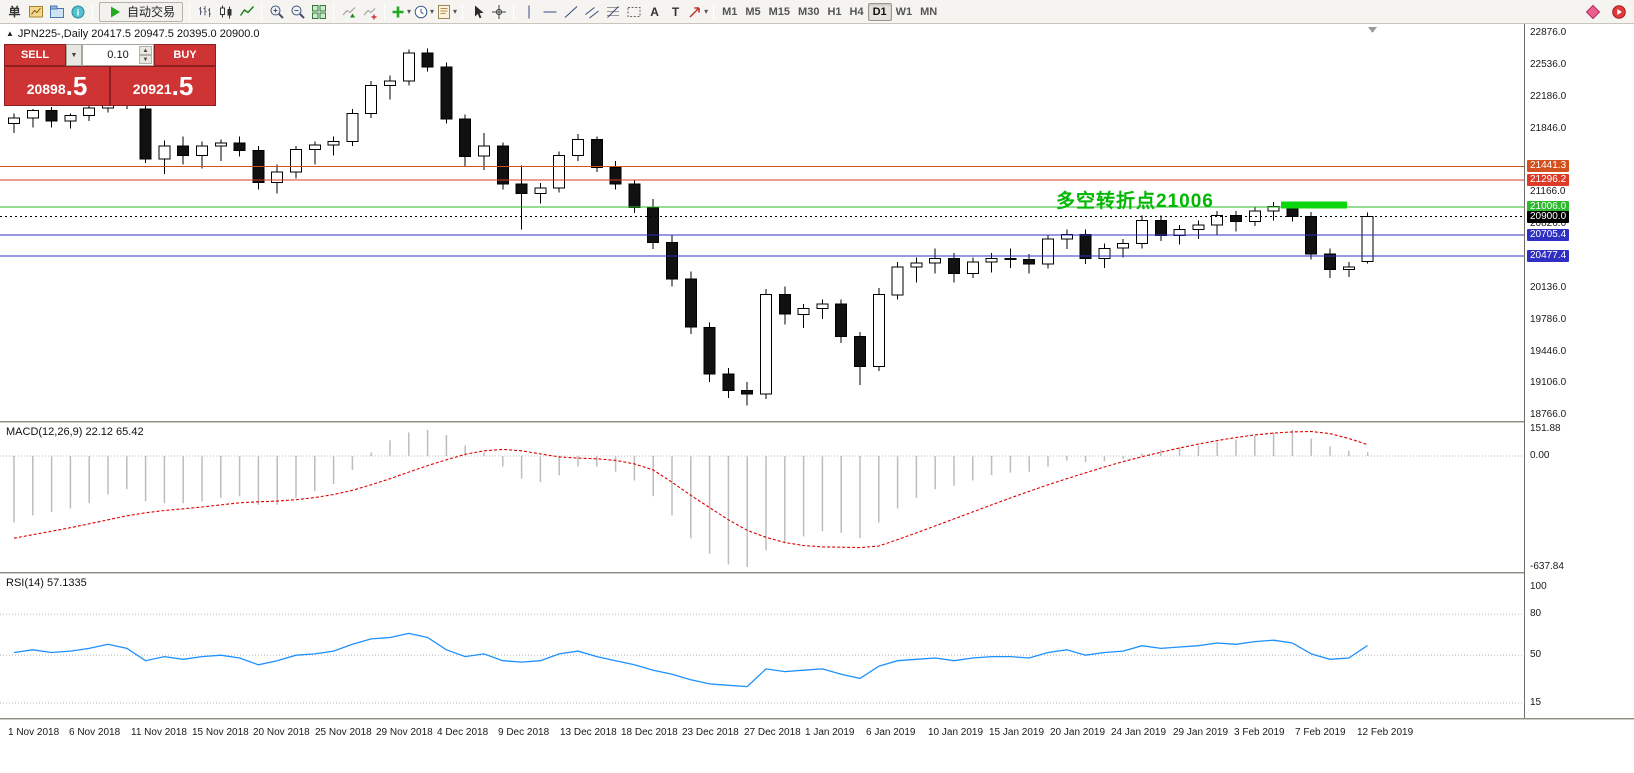 This screenshot has width=1634, height=773. Describe the element at coordinates (524, 732) in the screenshot. I see `date-label: 9 Dec 2018` at that location.